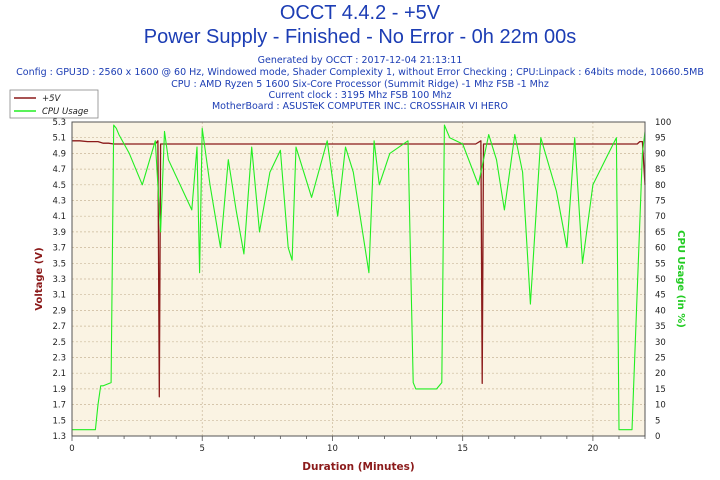  What do you see at coordinates (663, 123) in the screenshot?
I see `y2-tick-label: 100` at bounding box center [663, 123].